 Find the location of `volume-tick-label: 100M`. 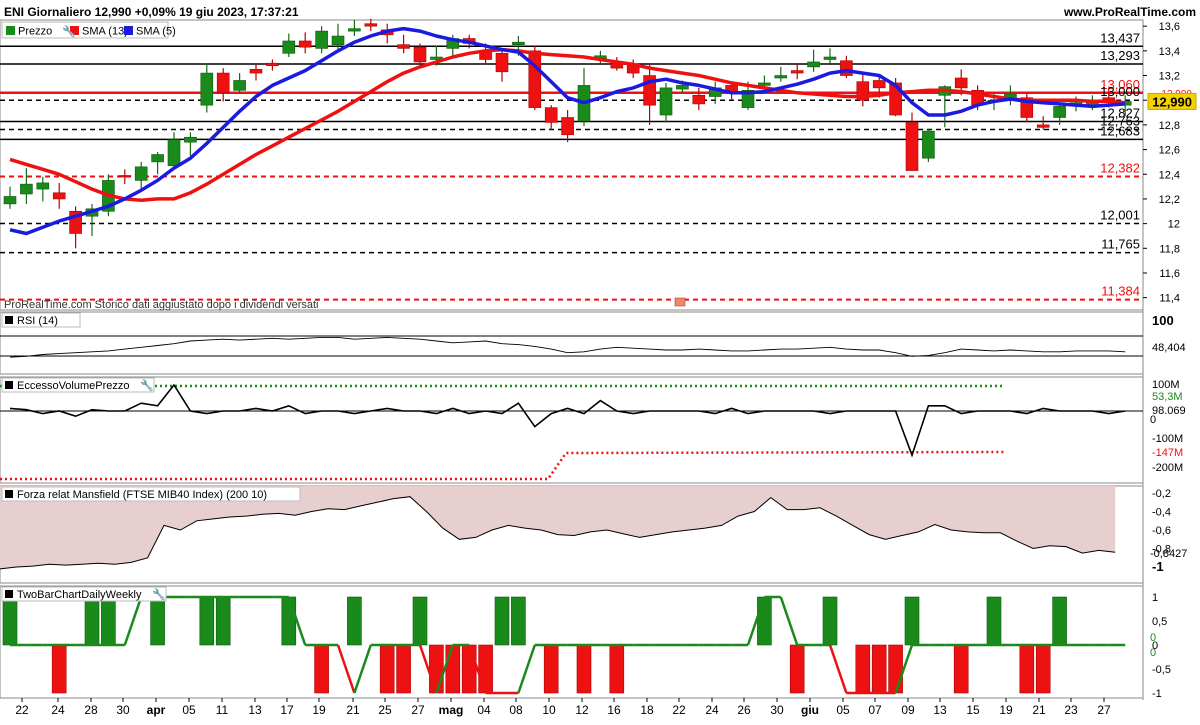

volume-tick-label: 100M is located at coordinates (1166, 385).